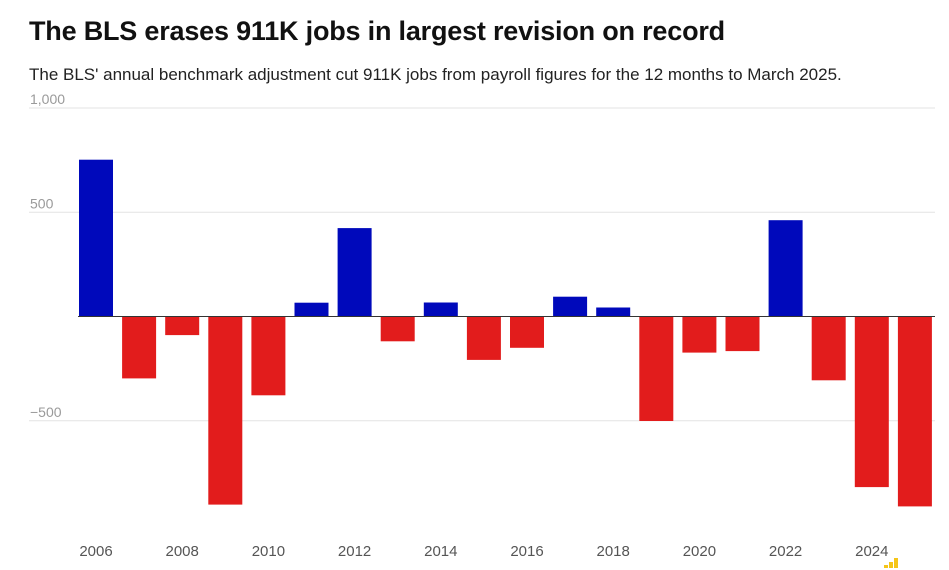  What do you see at coordinates (526, 551) in the screenshot?
I see `x-tick-label: 2016` at bounding box center [526, 551].